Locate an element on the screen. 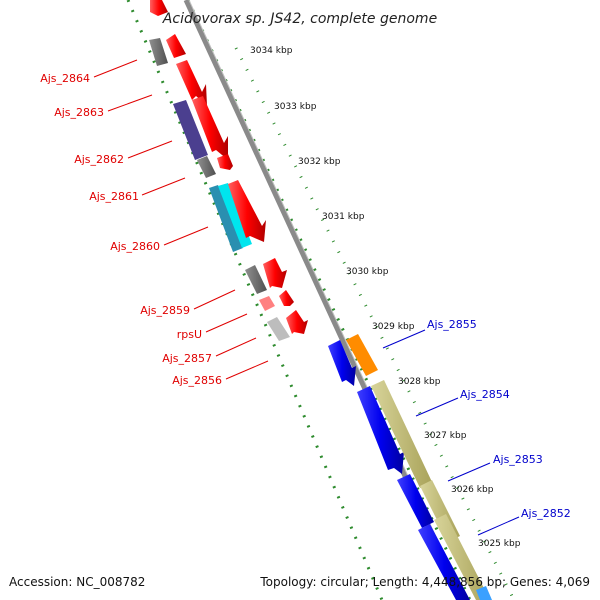  tick-3025: 3025 kbp is located at coordinates (499, 544).